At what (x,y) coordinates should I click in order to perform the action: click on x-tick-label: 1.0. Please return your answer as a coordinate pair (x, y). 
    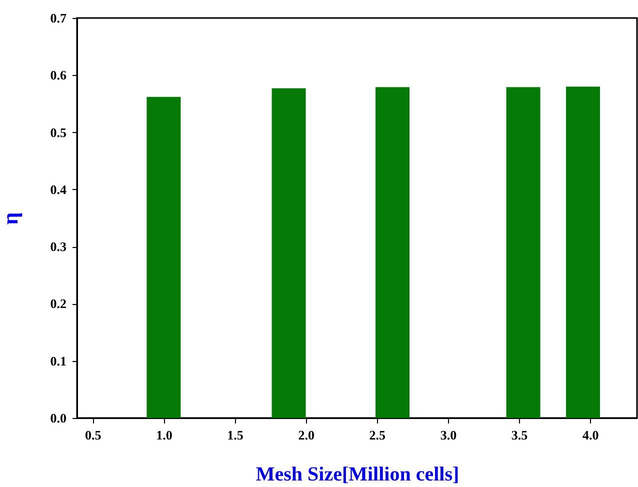
    Looking at the image, I should click on (164, 435).